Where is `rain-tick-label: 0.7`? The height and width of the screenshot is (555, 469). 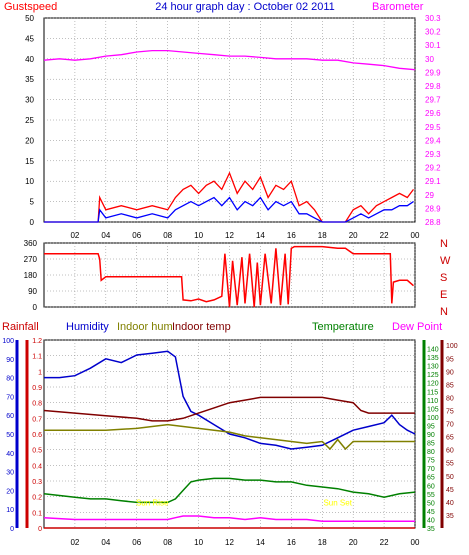
rain-tick-label: 0.7 is located at coordinates (37, 419).